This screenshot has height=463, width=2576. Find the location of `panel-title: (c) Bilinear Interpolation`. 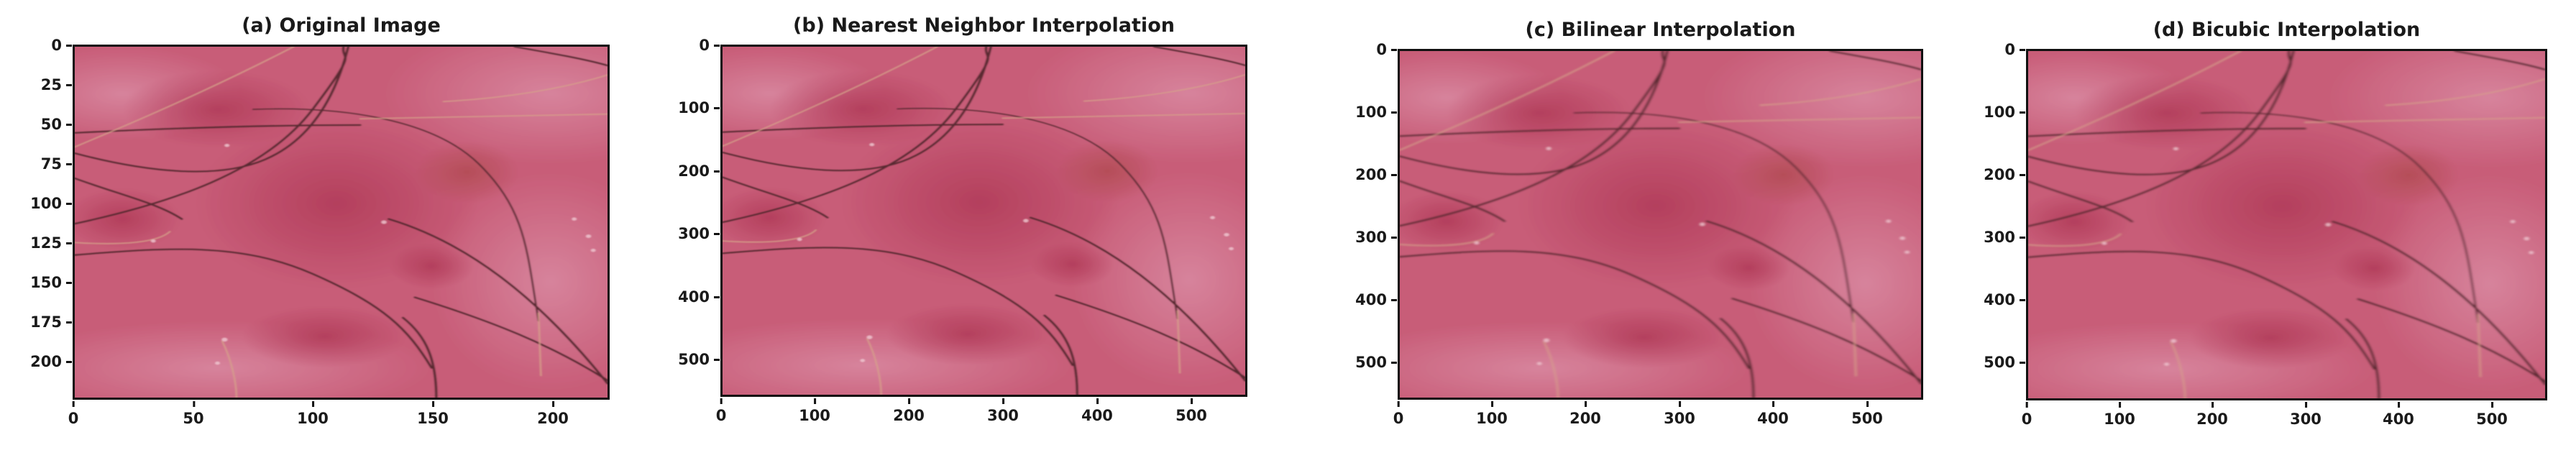

panel-title: (c) Bilinear Interpolation is located at coordinates (1660, 30).